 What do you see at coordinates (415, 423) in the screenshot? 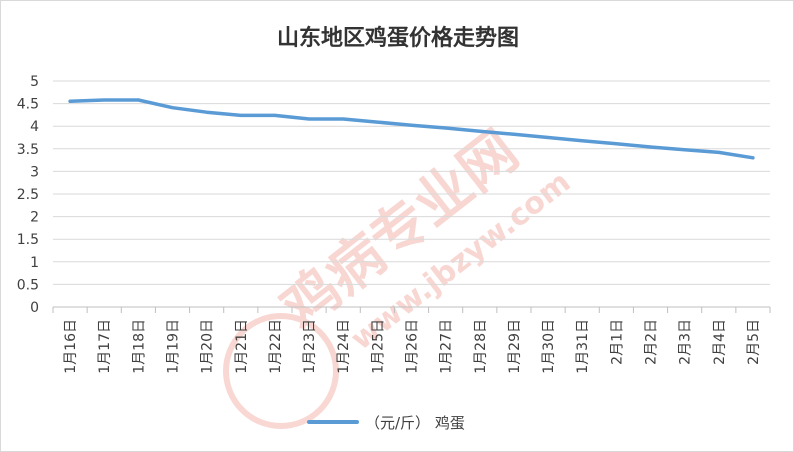
I see `legend-label: （元/斤） 鸡蛋` at bounding box center [415, 423].